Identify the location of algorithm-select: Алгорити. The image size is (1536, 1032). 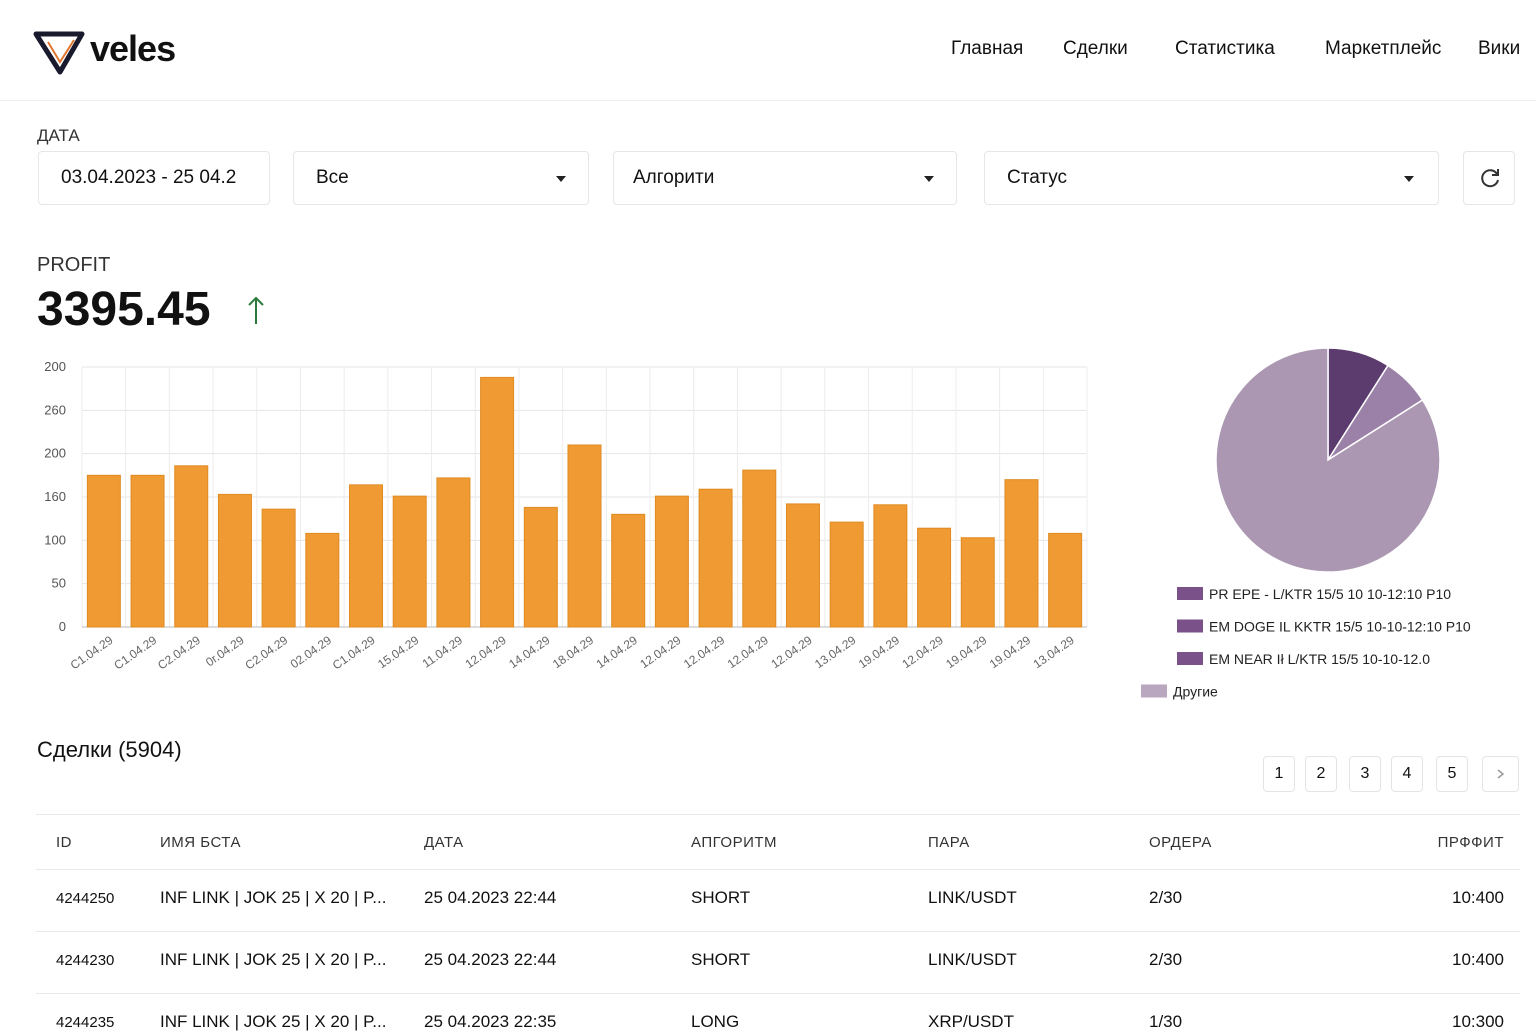
(785, 178).